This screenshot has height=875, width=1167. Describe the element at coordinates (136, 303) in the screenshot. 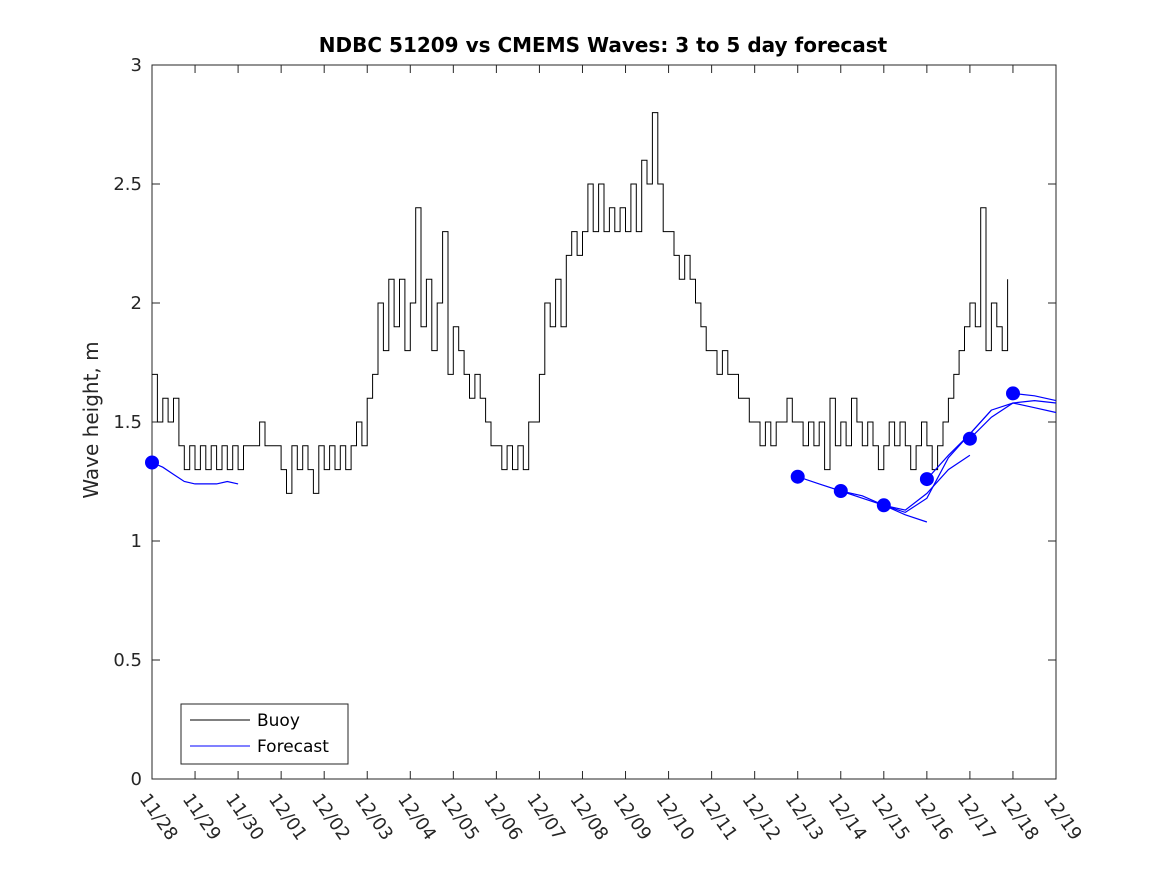

I see `y-tick-label: 2` at that location.